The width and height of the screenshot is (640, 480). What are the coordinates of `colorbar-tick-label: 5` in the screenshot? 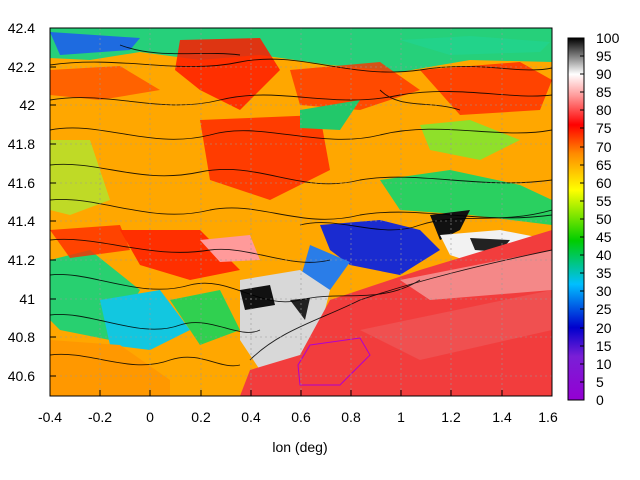 It's located at (600, 382).